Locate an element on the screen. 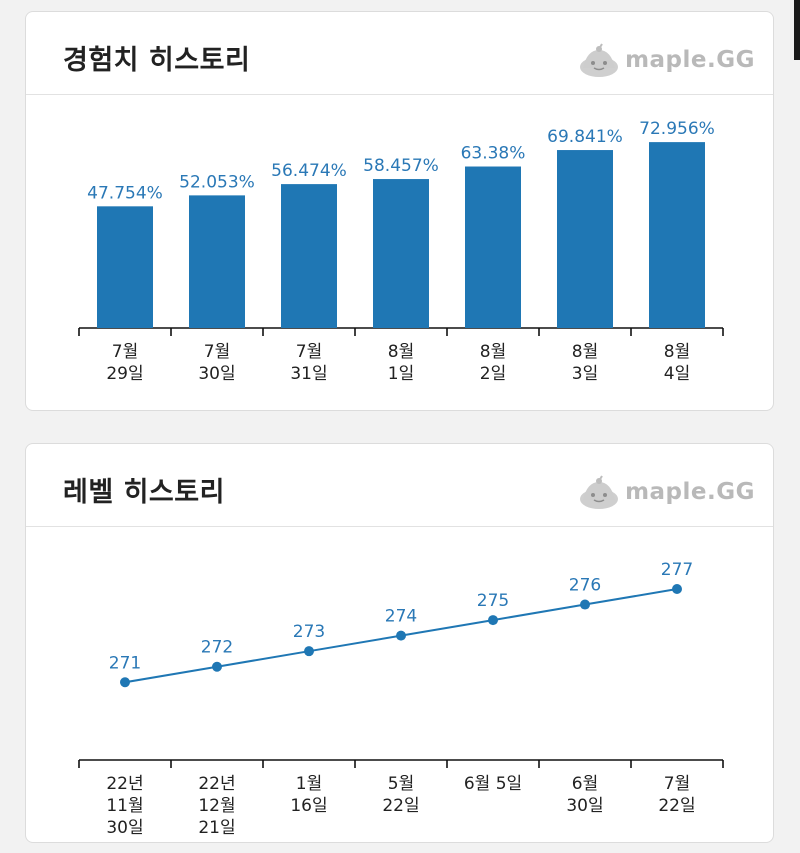  x-tick-label: 4일 is located at coordinates (677, 374).